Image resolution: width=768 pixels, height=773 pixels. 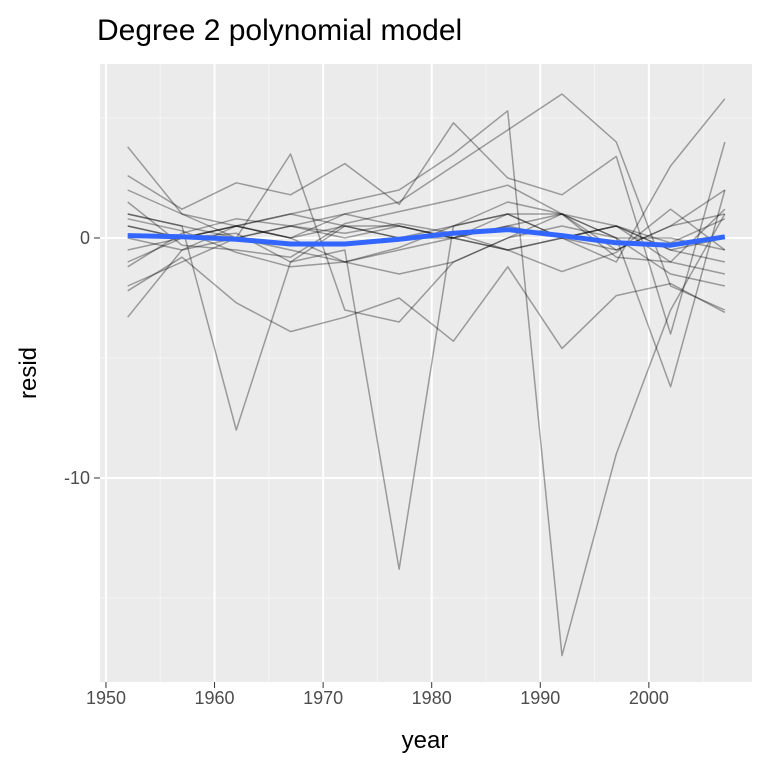 I want to click on y-tick-label: -10, so click(x=77, y=478).